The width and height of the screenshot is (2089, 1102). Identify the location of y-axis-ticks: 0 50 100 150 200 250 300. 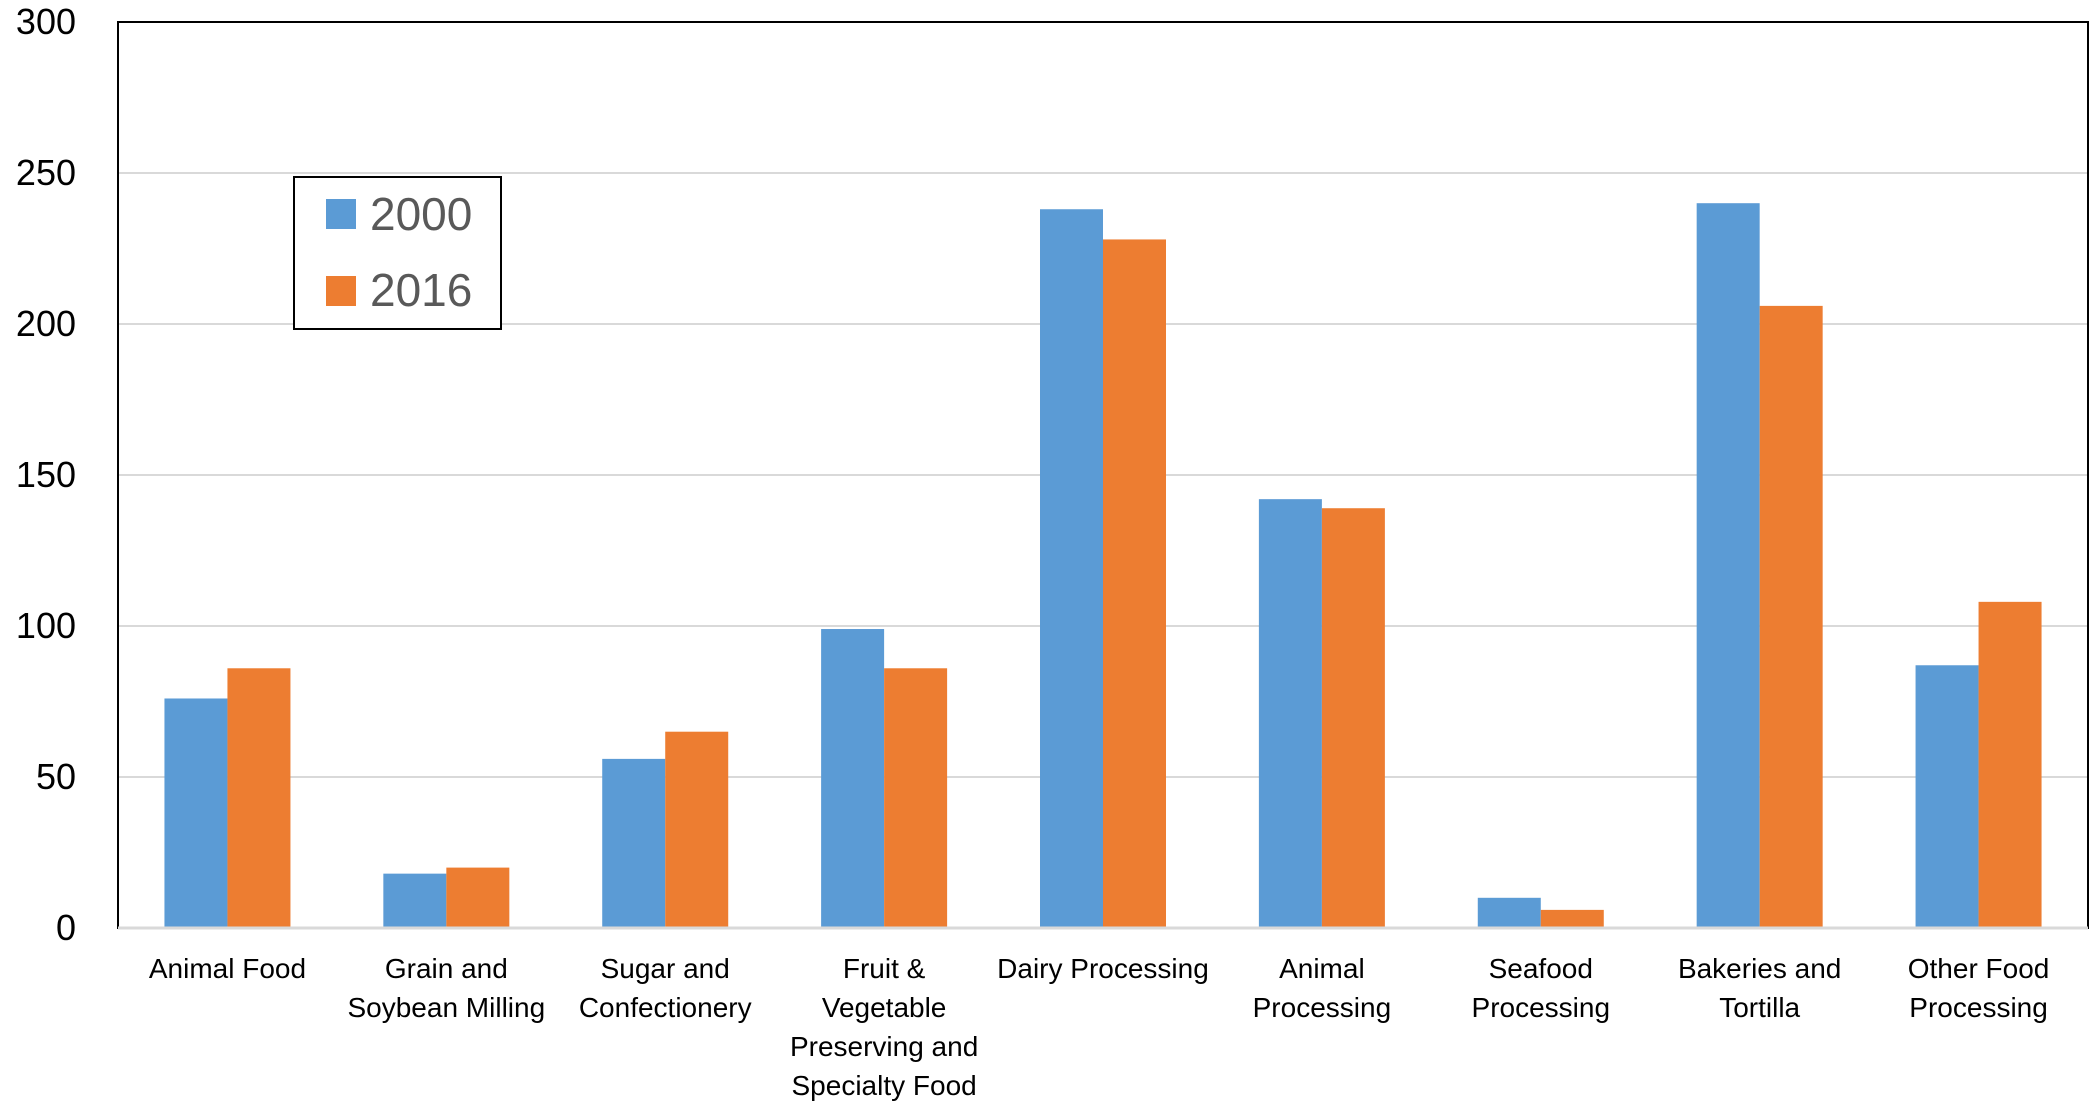
(46, 474).